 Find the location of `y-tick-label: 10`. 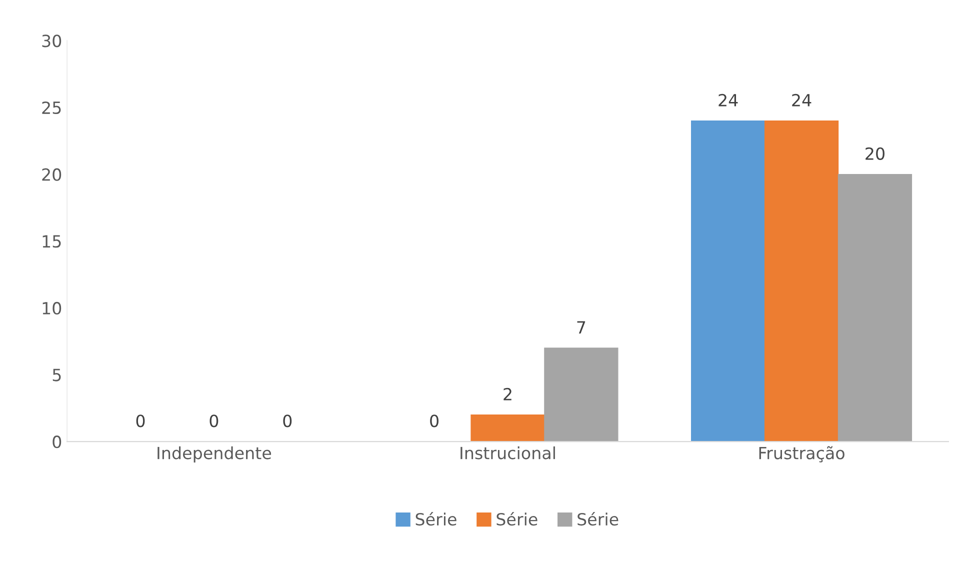

y-tick-label: 10 is located at coordinates (52, 308).